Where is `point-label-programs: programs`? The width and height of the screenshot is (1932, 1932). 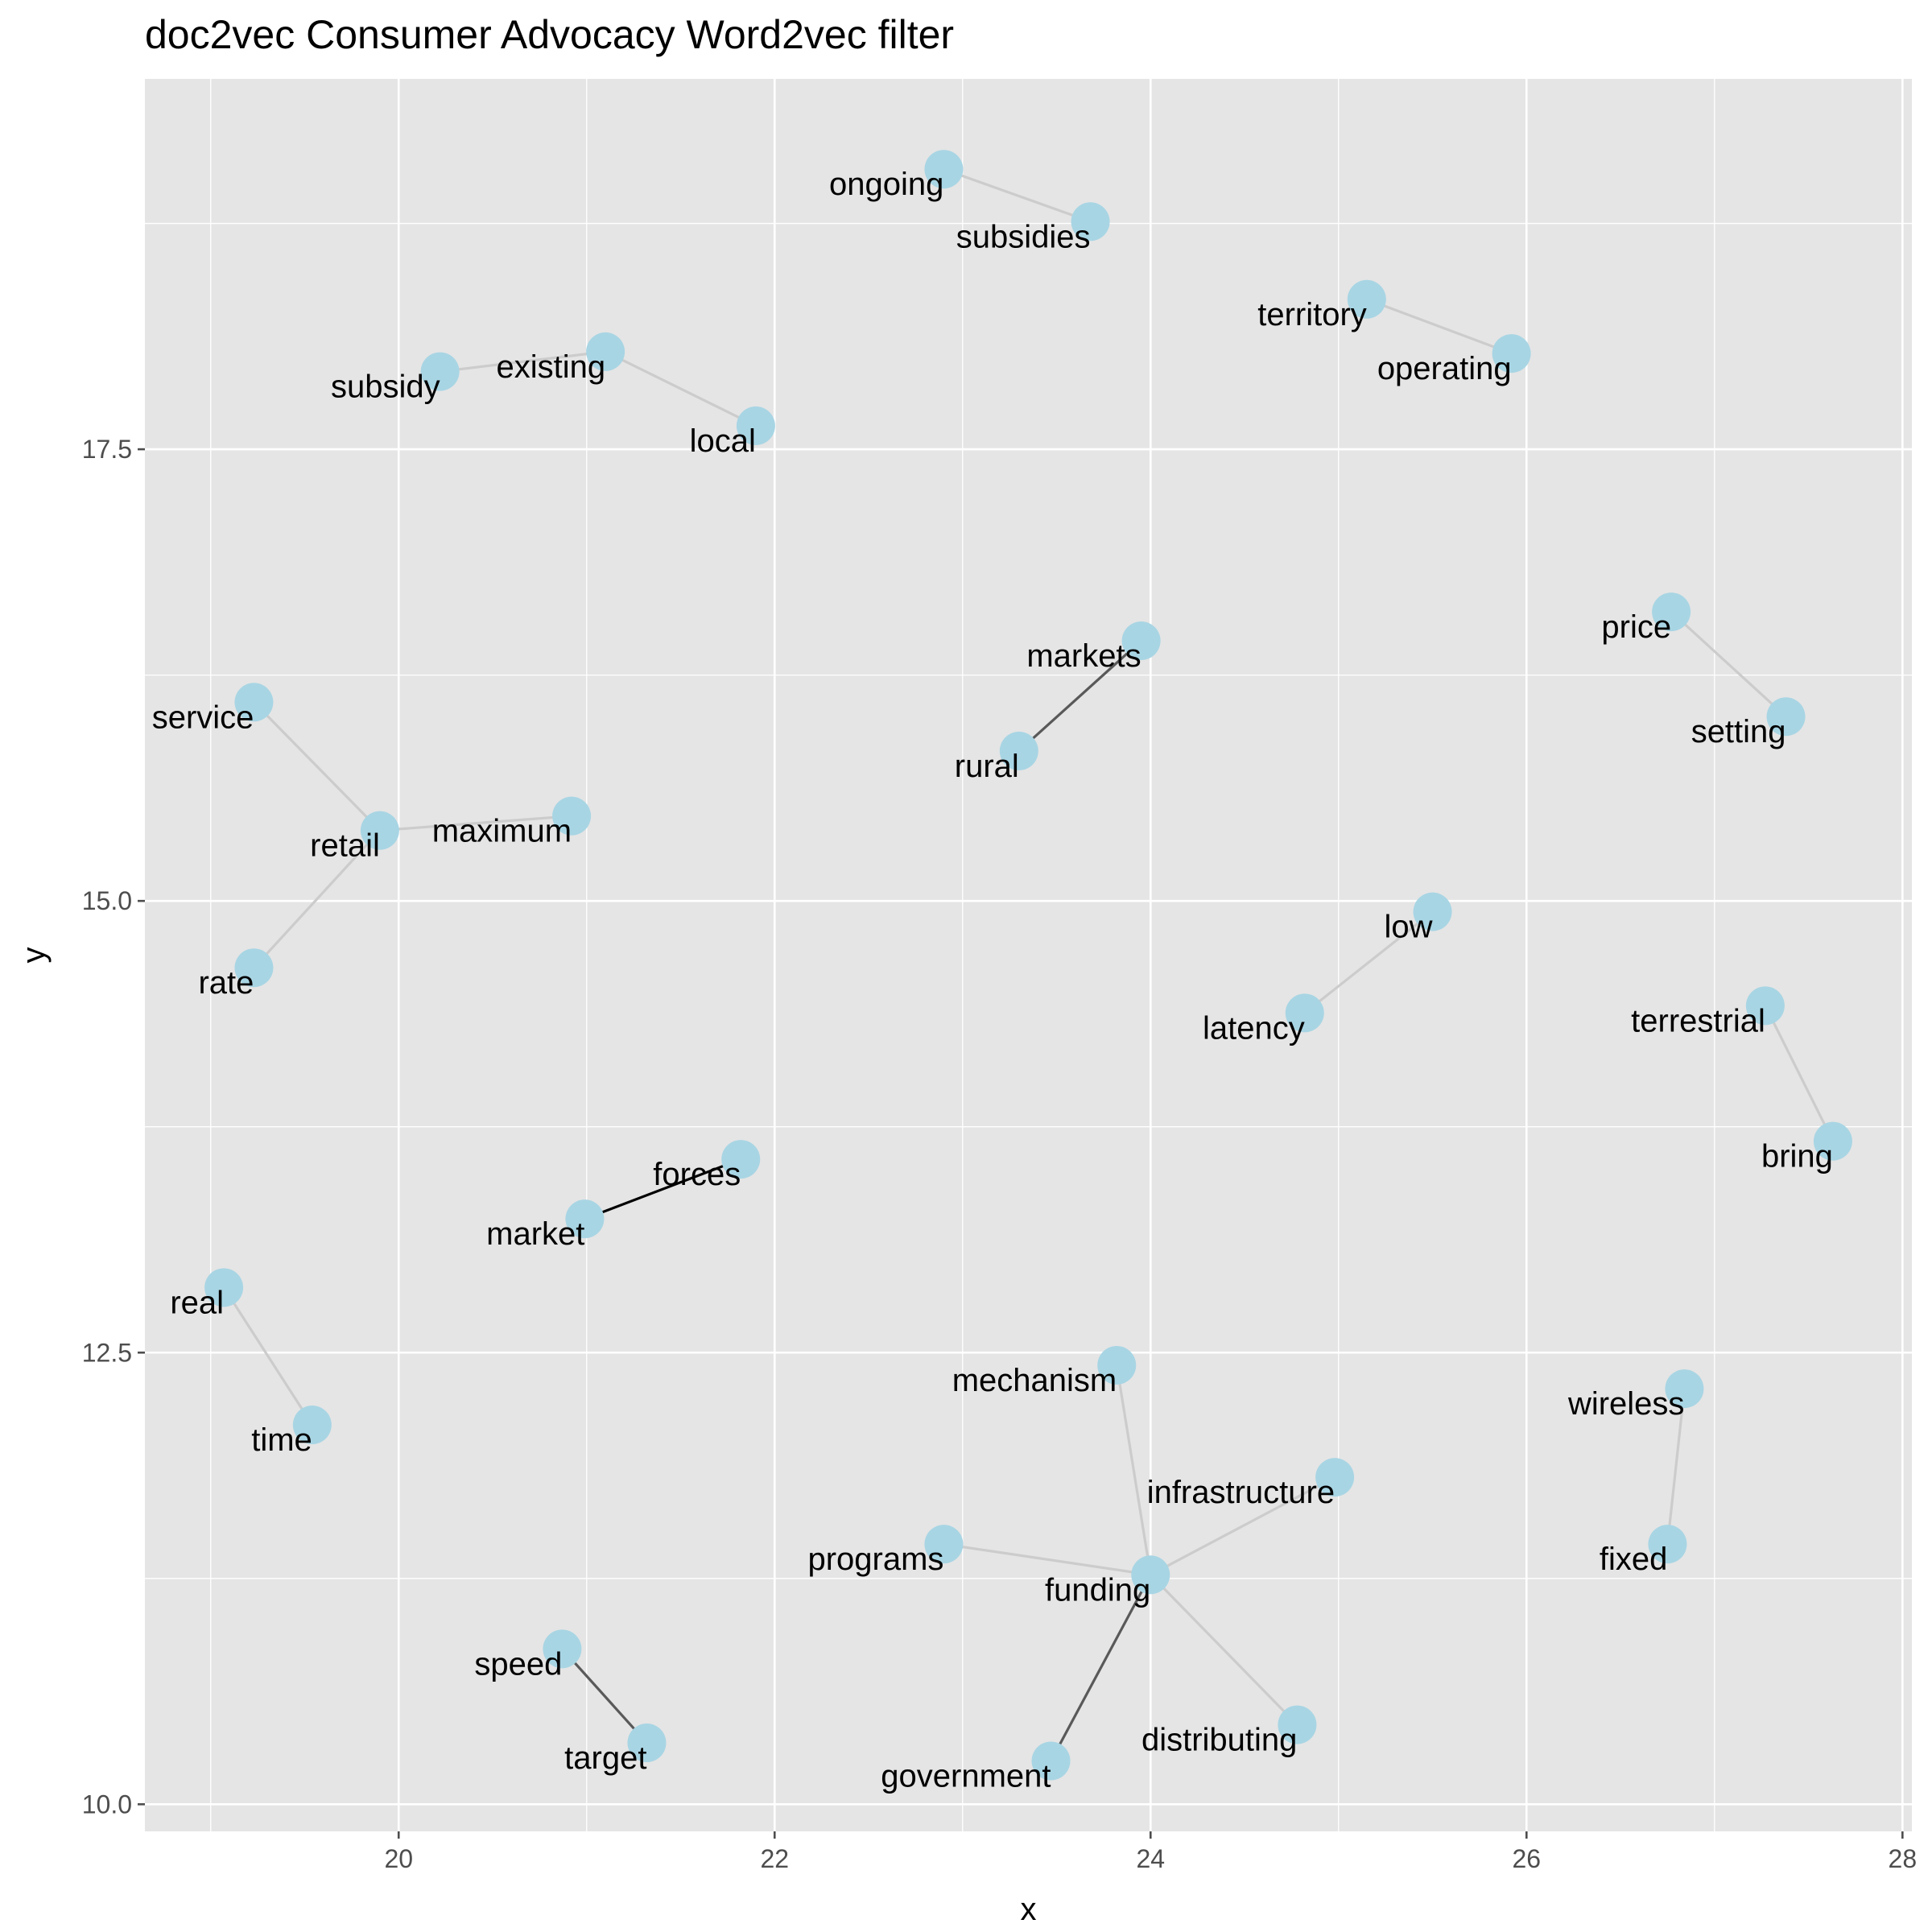 point-label-programs: programs is located at coordinates (875, 1559).